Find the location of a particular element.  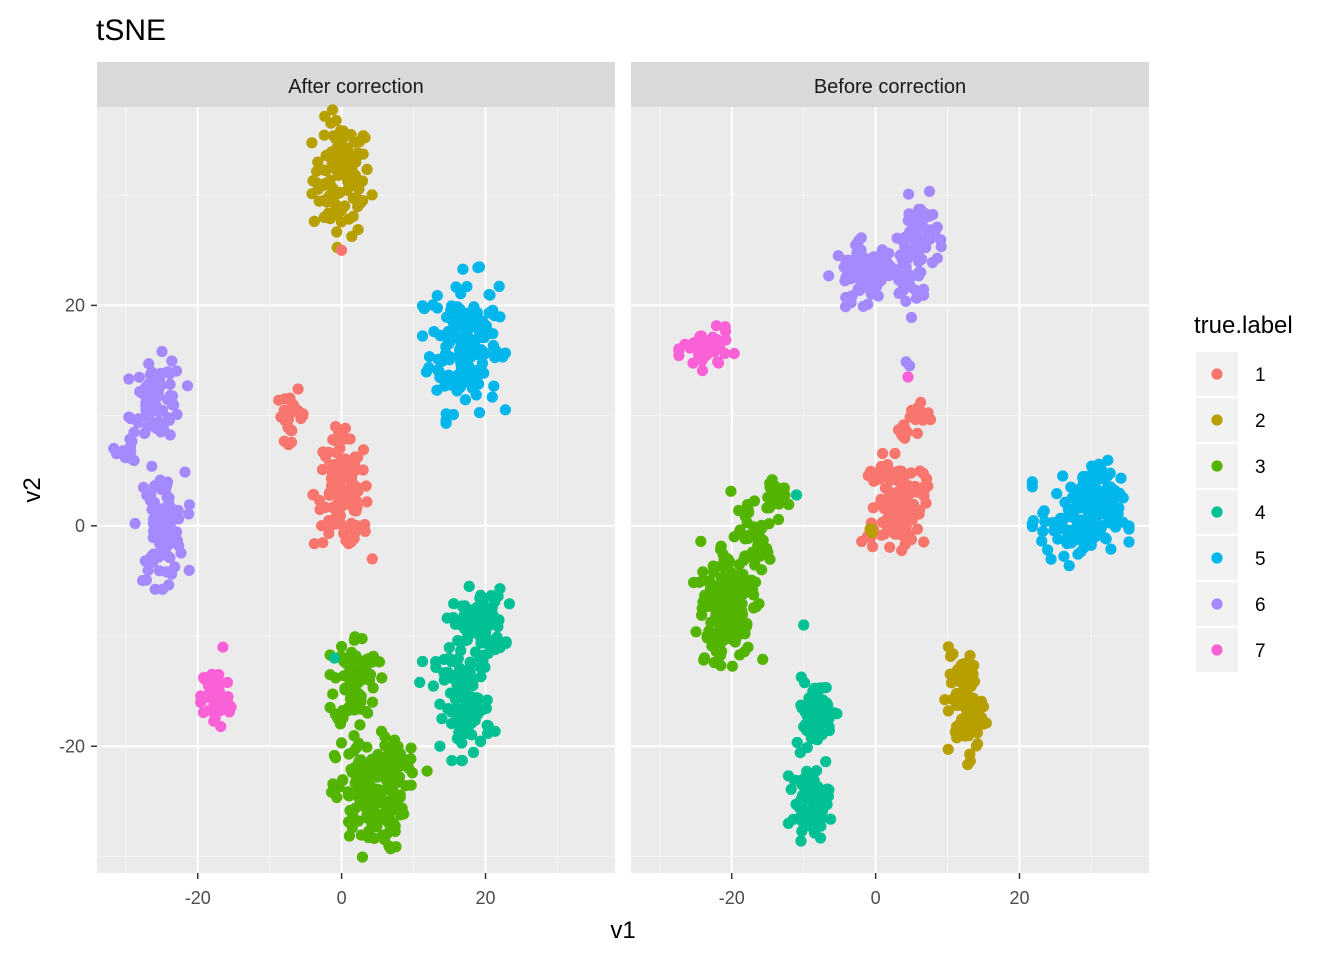

legend-key-point is located at coordinates (1217, 512).